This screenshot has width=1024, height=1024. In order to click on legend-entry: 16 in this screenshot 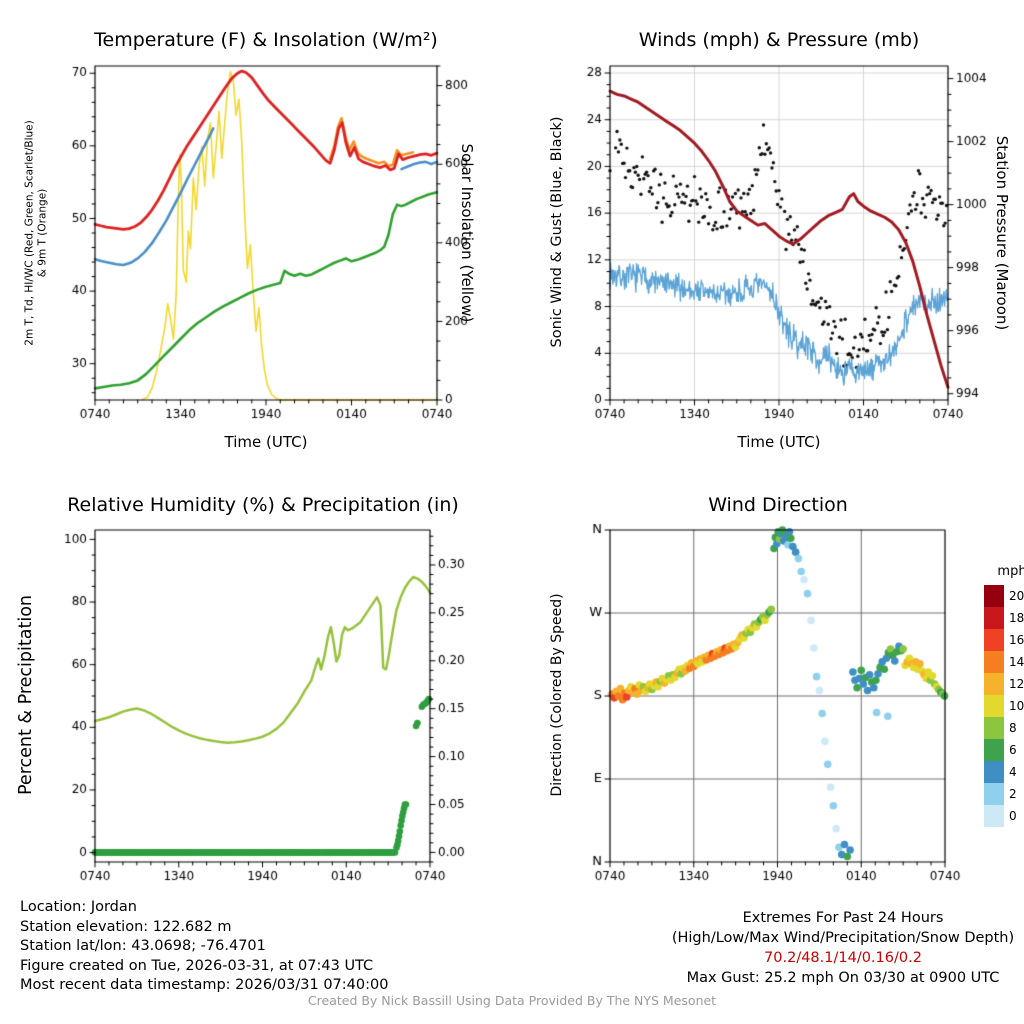, I will do `click(1004, 640)`.